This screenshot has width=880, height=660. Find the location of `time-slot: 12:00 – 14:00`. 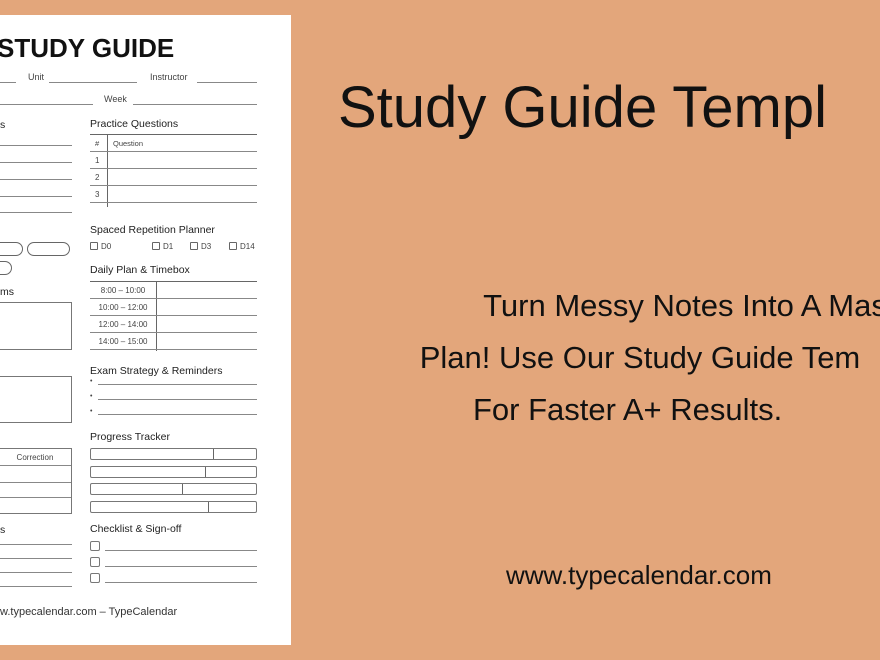

time-slot: 12:00 – 14:00 is located at coordinates (123, 324).